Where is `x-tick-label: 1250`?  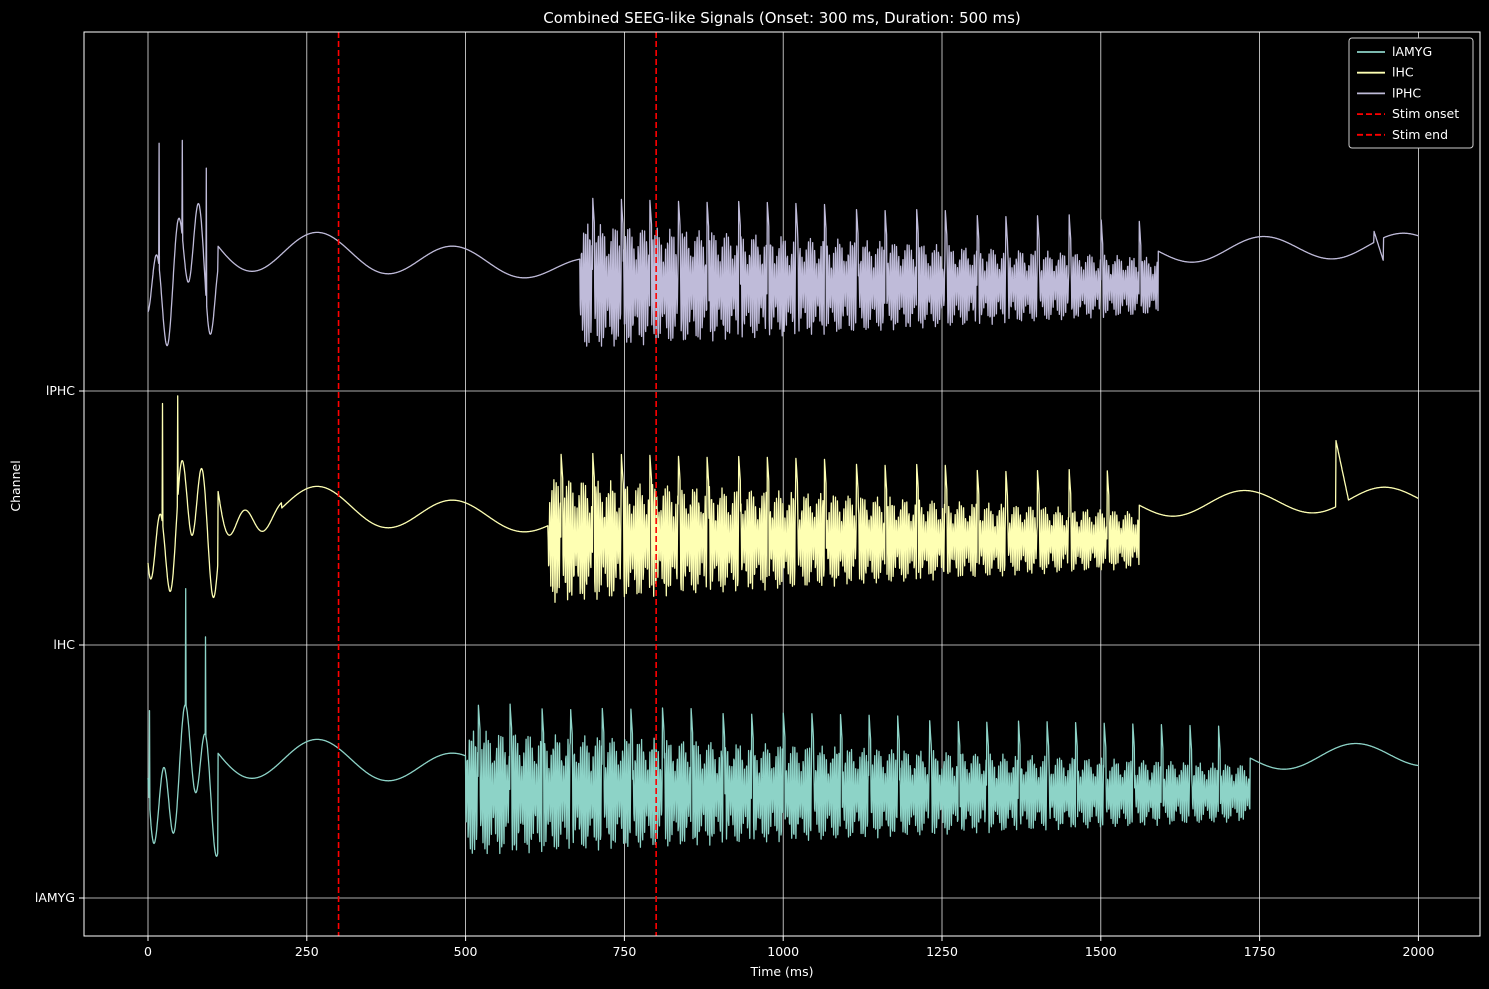 x-tick-label: 1250 is located at coordinates (942, 951).